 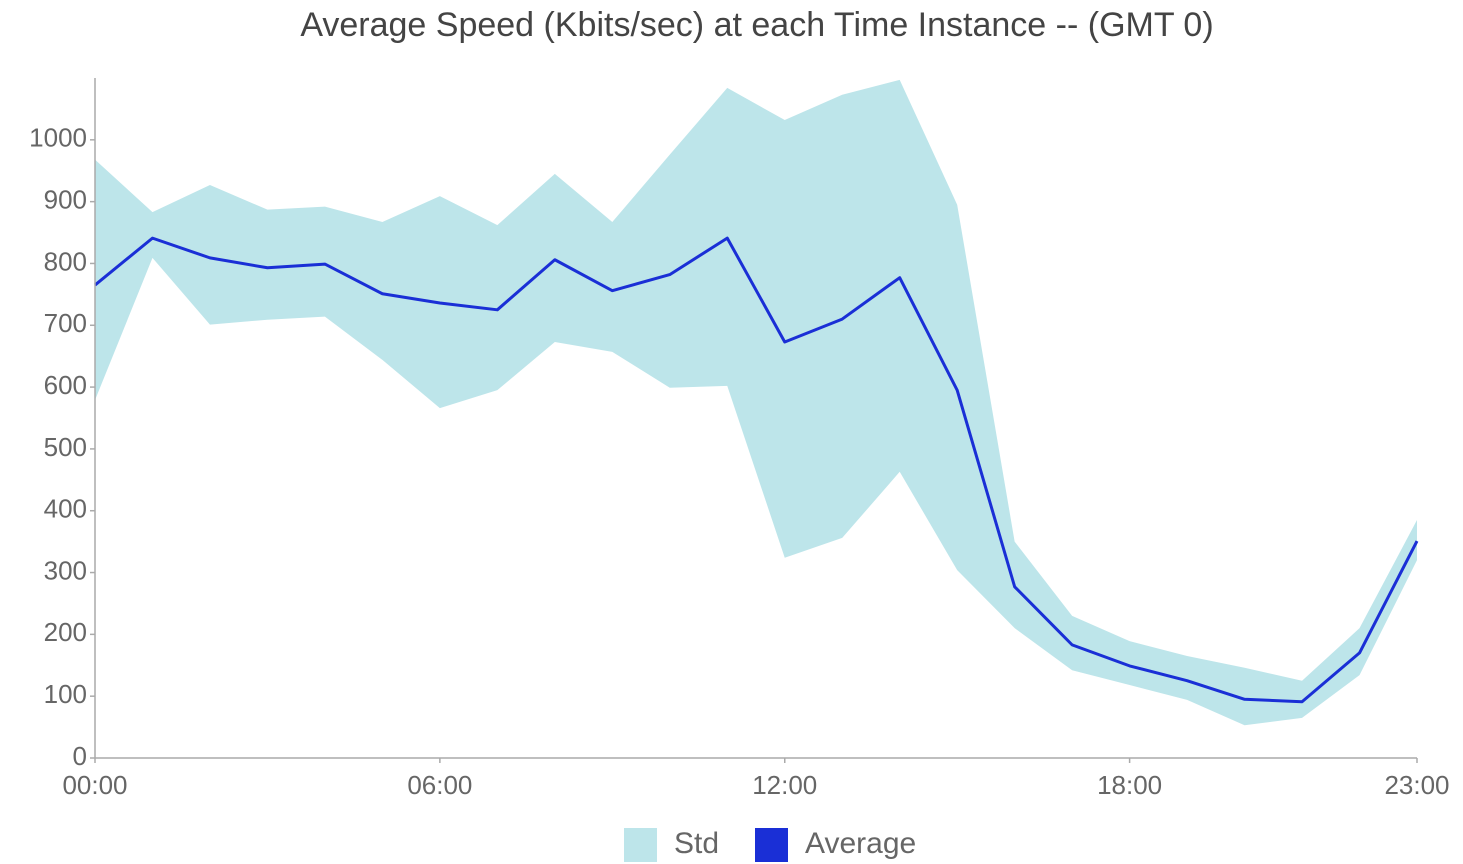 What do you see at coordinates (80, 756) in the screenshot?
I see `y-tick-label: 0` at bounding box center [80, 756].